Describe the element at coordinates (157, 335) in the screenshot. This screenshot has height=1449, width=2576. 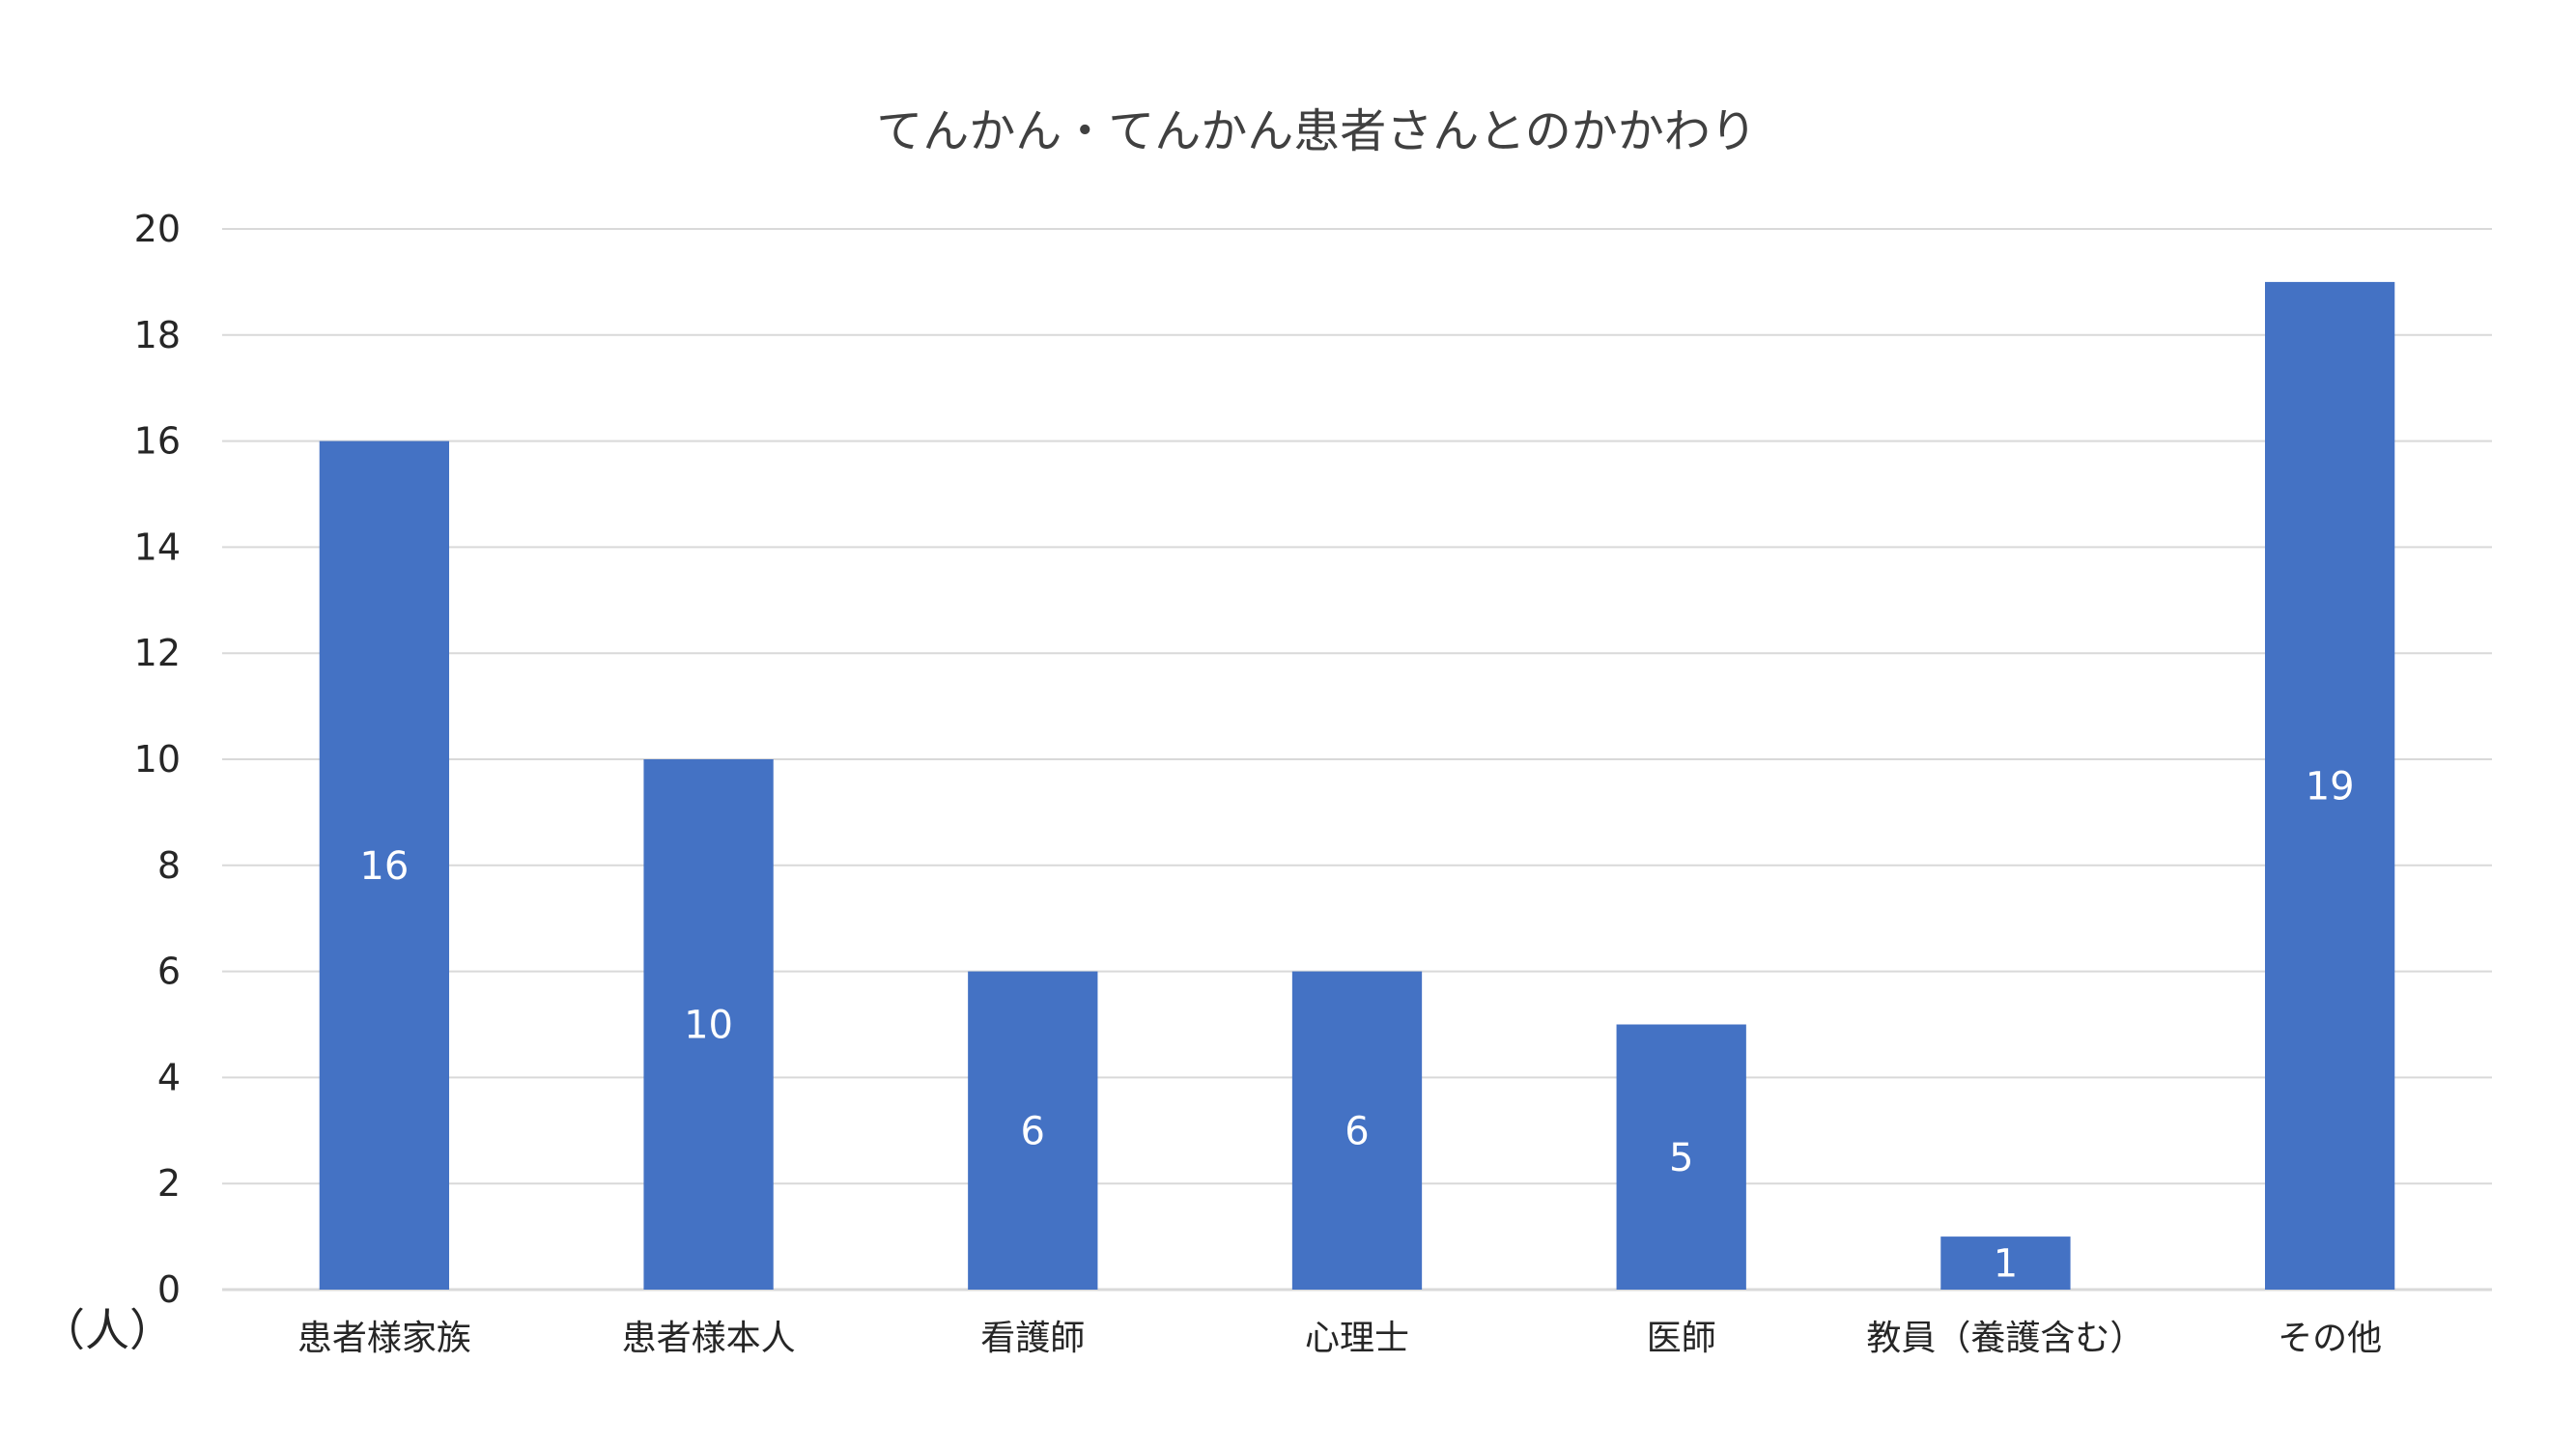
I see `y-tick-label: 18` at that location.